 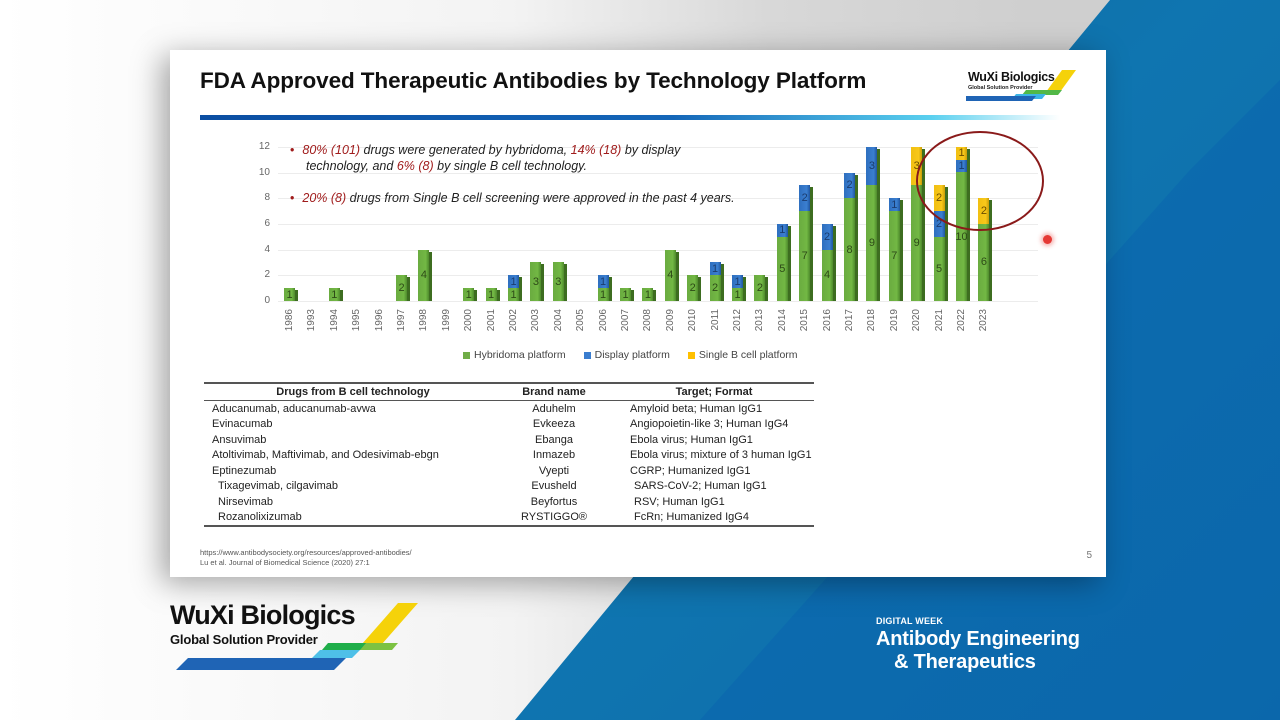 What do you see at coordinates (554, 408) in the screenshot?
I see `table-cell: Aduhelm` at bounding box center [554, 408].